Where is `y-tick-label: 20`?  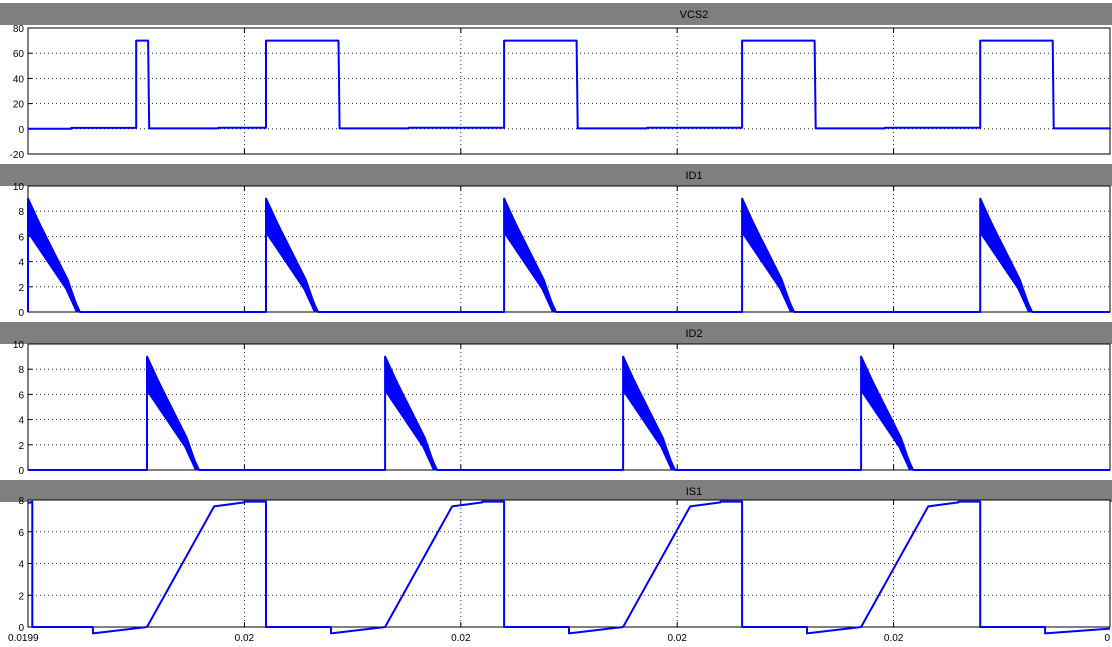 y-tick-label: 20 is located at coordinates (19, 105).